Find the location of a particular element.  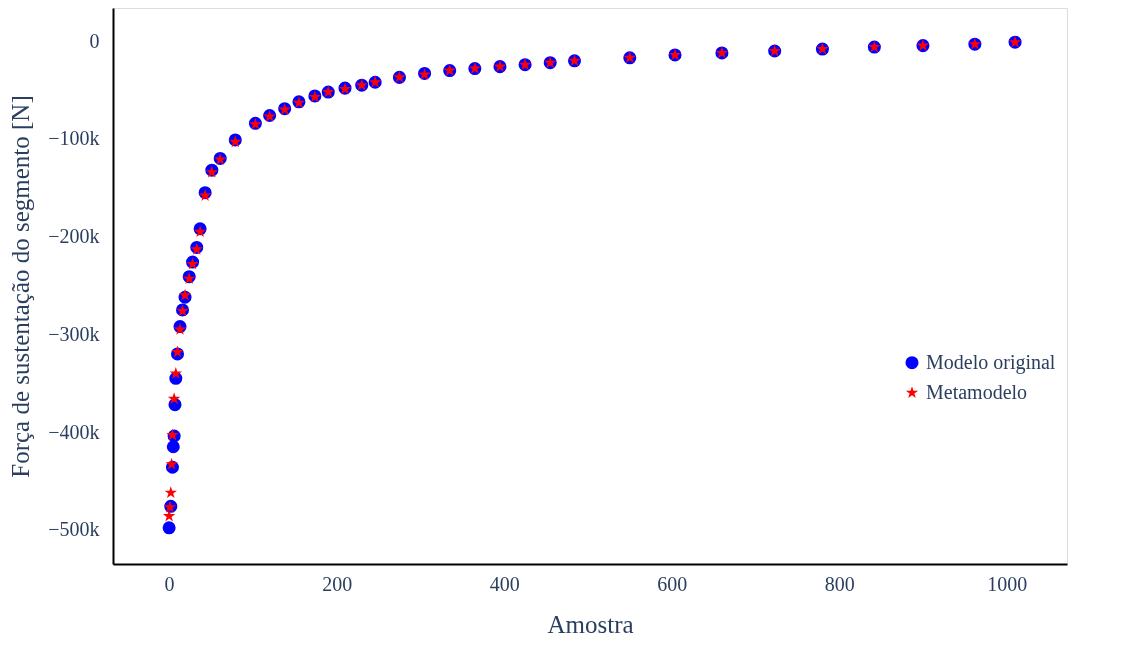

y-tick-label: −200k is located at coordinates (74, 236).